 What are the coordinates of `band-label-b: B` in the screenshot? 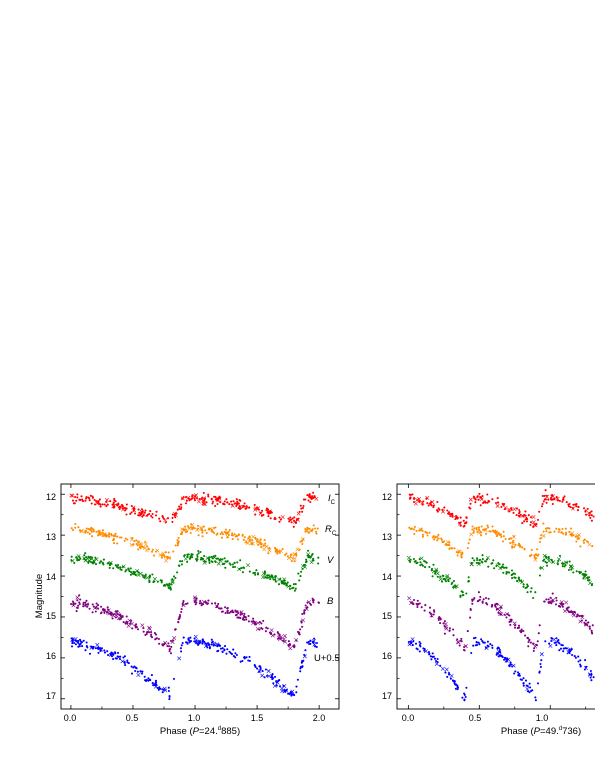 It's located at (330, 601).